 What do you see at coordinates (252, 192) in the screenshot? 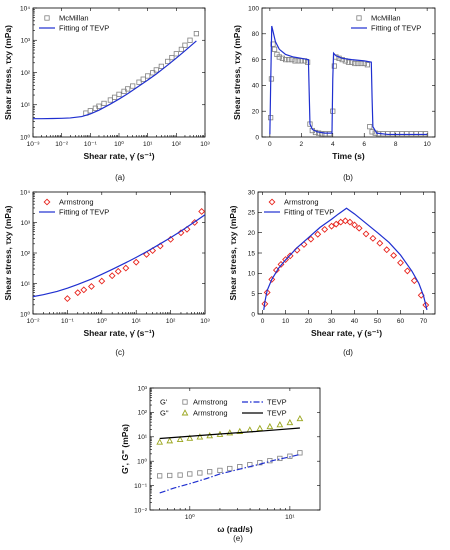
I see `y-tick-label: 30` at bounding box center [252, 192].